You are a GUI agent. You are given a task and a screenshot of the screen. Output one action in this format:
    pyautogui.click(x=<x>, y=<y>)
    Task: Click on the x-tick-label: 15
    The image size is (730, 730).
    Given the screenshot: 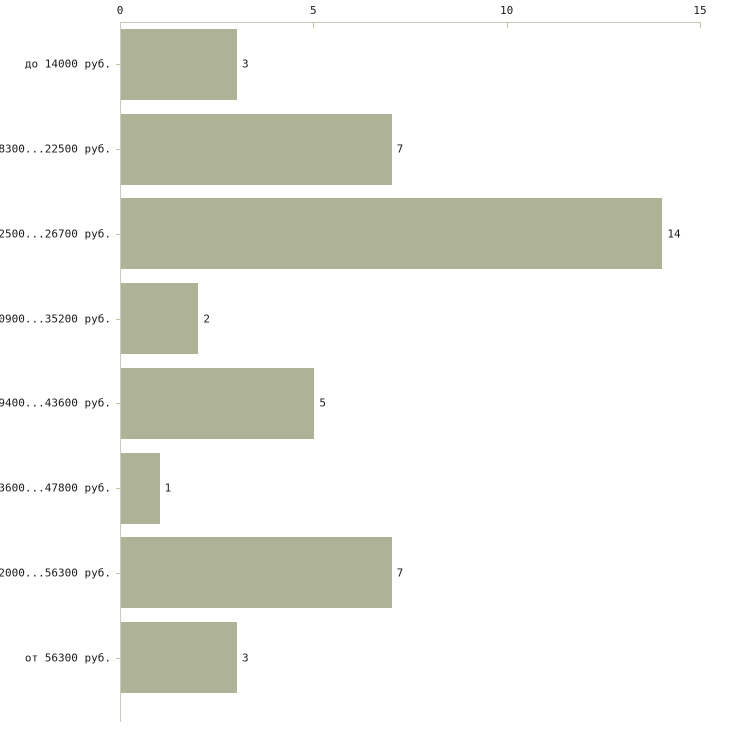 What is the action you would take?
    pyautogui.click(x=700, y=10)
    